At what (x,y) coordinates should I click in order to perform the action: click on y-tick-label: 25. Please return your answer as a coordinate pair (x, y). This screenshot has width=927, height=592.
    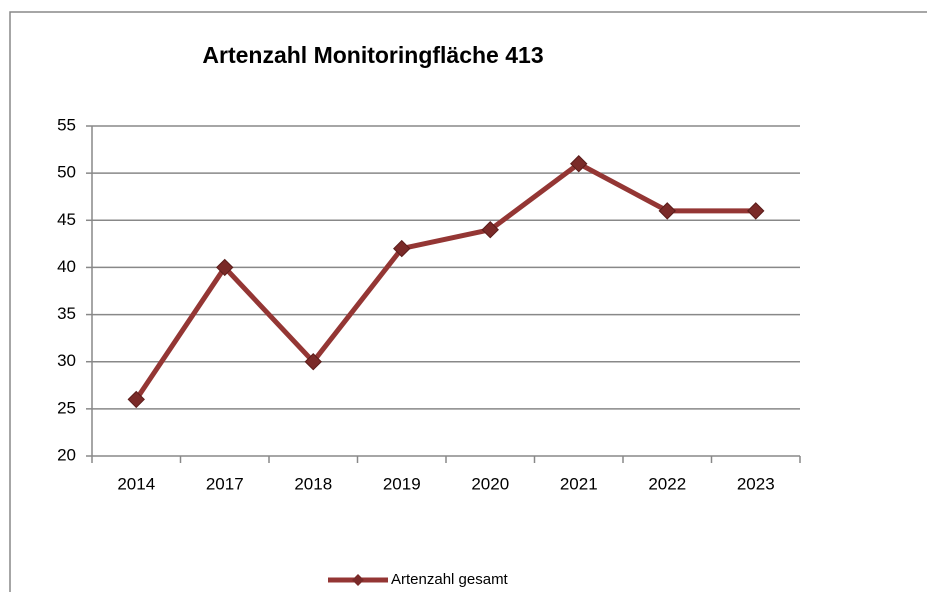
    Looking at the image, I should click on (66, 407).